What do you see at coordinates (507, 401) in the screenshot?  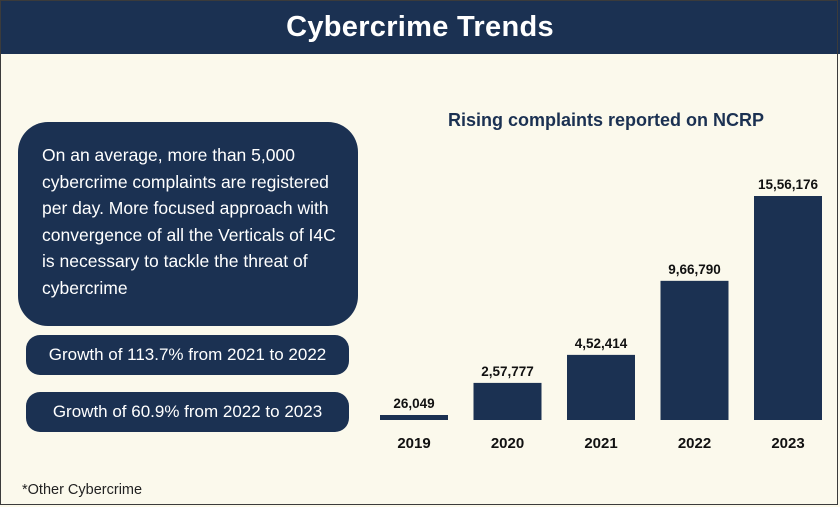 I see `bar-2020` at bounding box center [507, 401].